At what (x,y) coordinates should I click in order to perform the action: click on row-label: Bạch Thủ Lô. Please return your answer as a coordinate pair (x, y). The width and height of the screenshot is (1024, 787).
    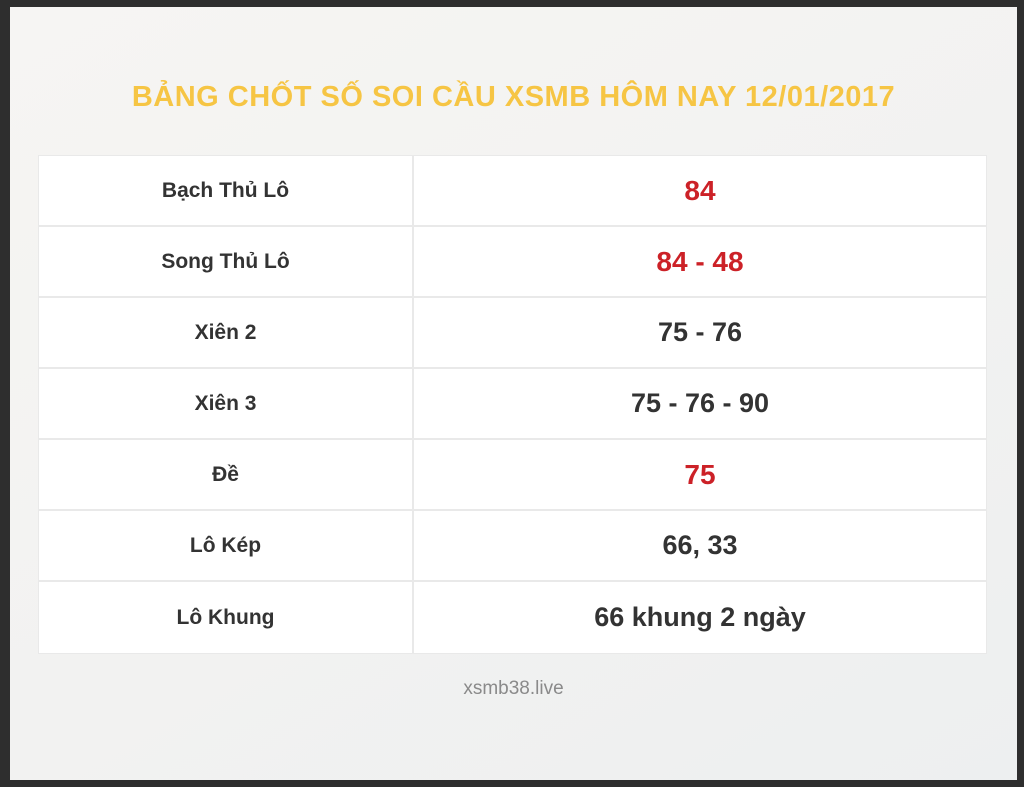
    Looking at the image, I should click on (226, 190).